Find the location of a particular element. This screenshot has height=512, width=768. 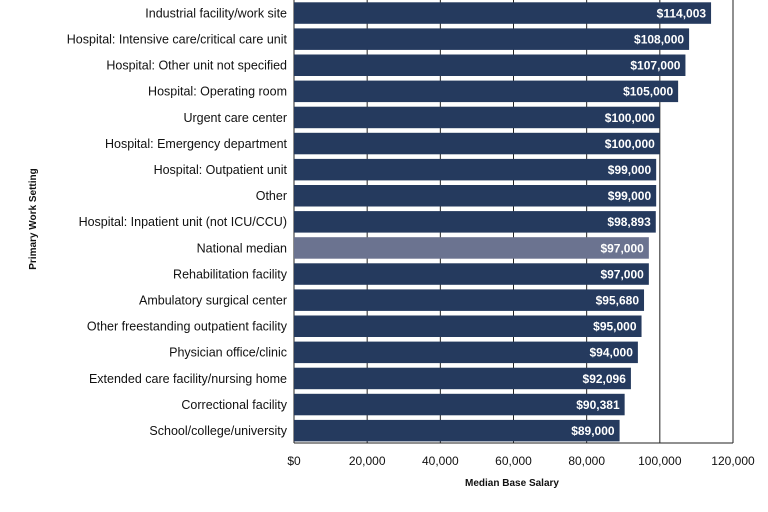

x-tick-label: 20,000 is located at coordinates (367, 461).